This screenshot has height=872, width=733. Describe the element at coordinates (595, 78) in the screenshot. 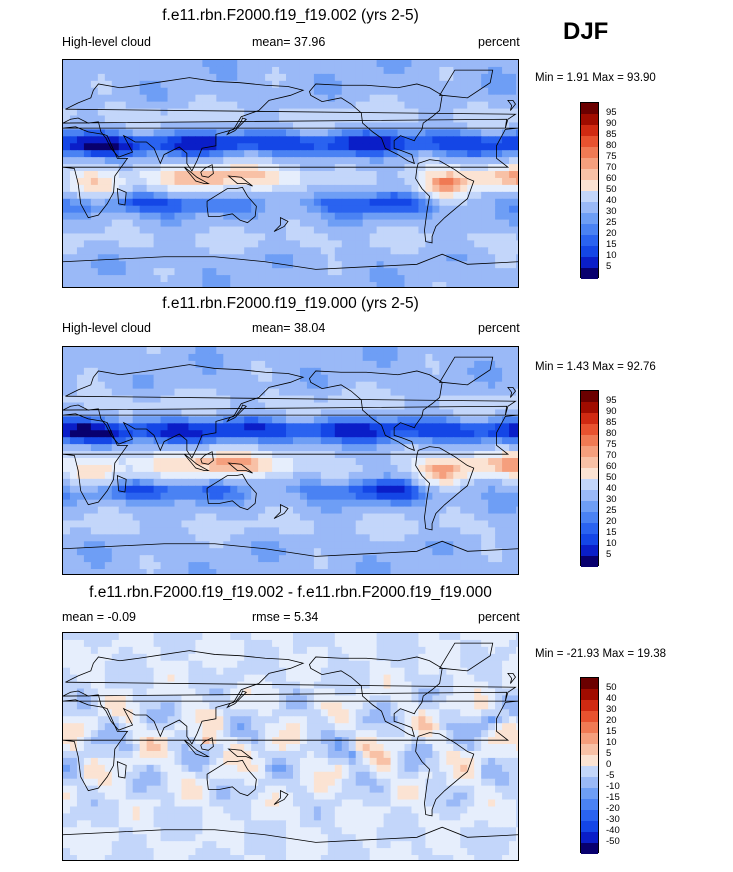

I see `panel-1-minmax: Min = 1.91 Max = 93.90` at that location.